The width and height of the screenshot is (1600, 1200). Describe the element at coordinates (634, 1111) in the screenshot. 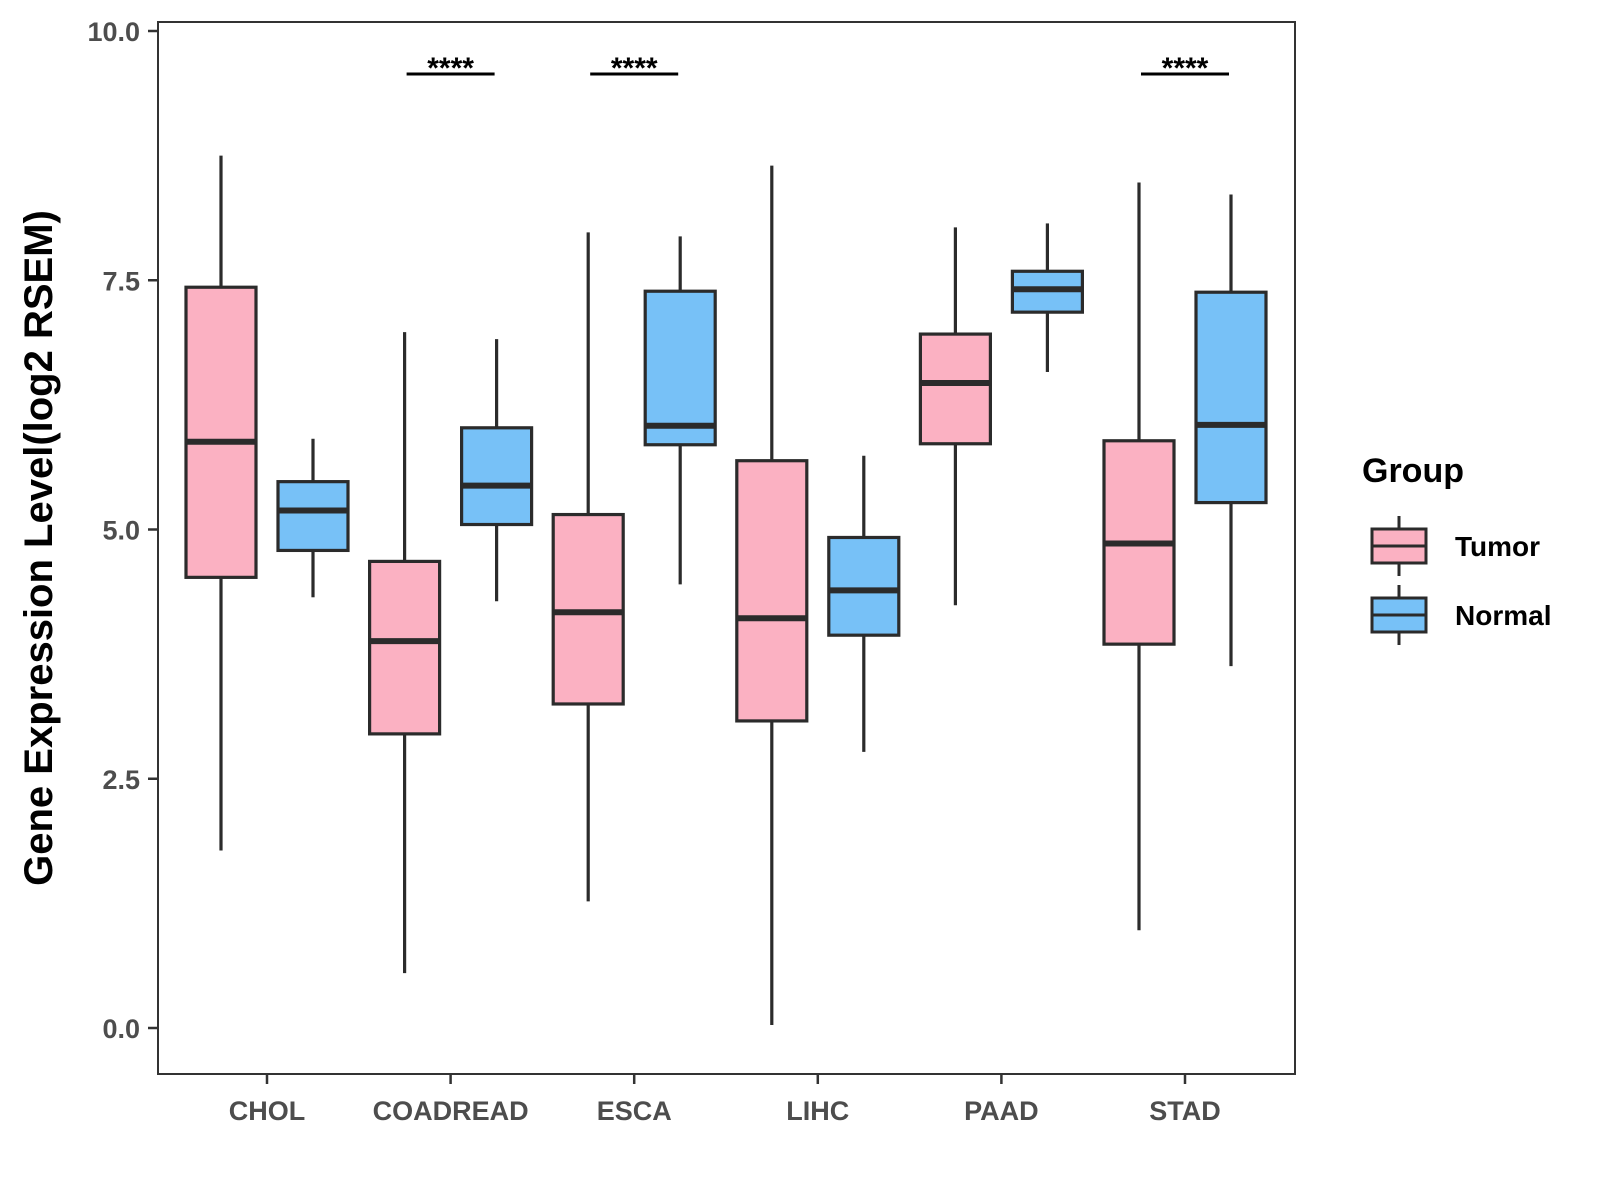

I see `x-tick-label-esca: ESCA` at that location.